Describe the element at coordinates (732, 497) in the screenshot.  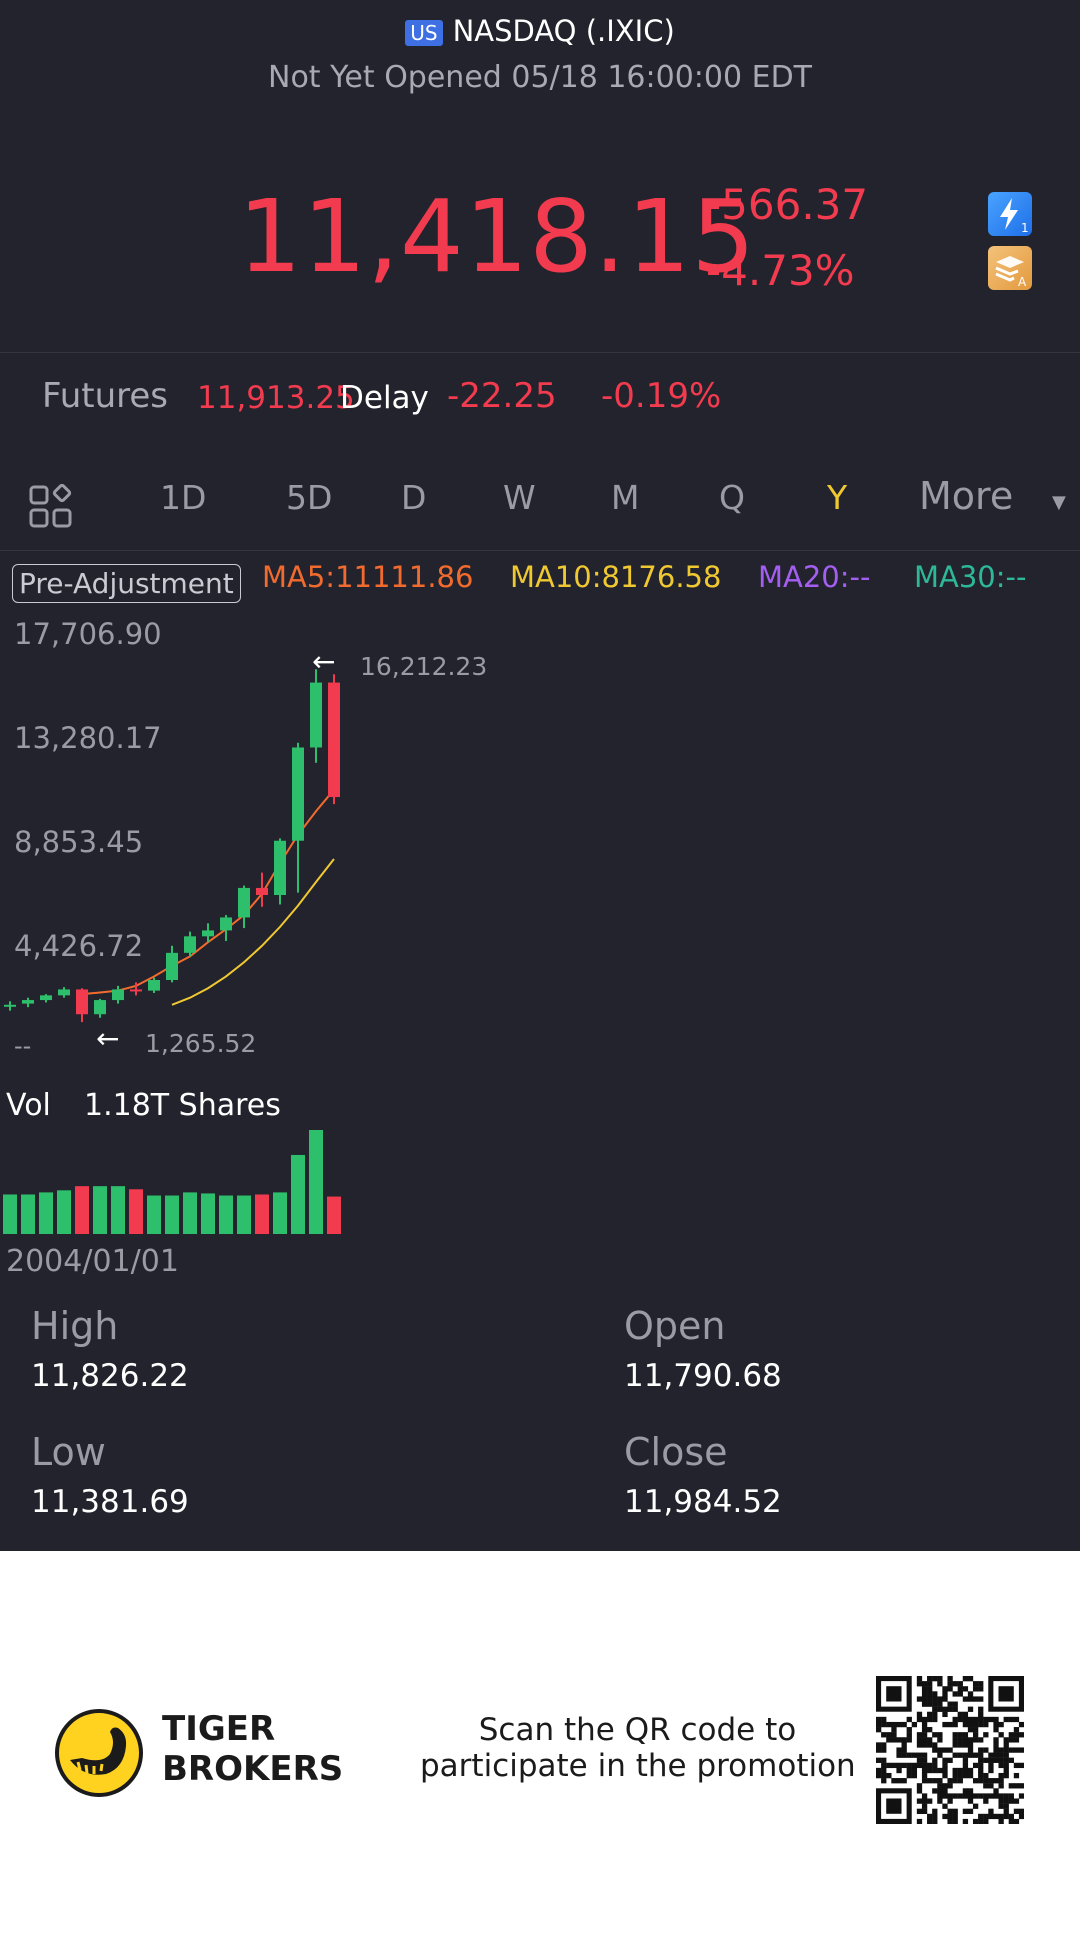
I see `tab-q: Q` at that location.